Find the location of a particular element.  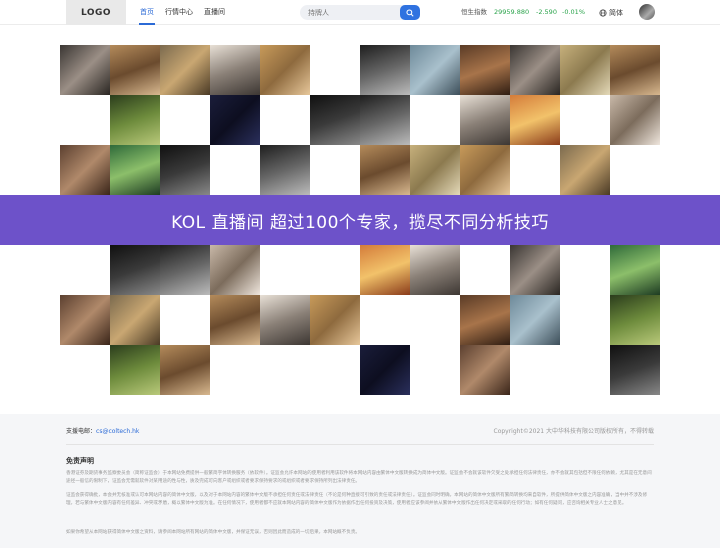

banner-text: KOL 直播间 超过100个专家，揽尽不同分析技巧 is located at coordinates (360, 222).